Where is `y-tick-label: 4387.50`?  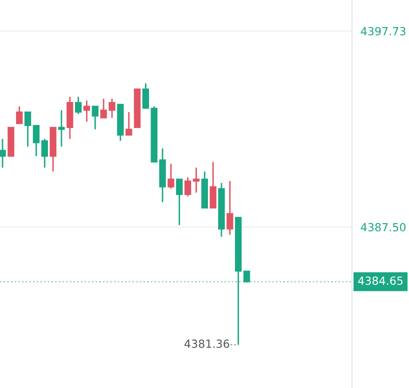
y-tick-label: 4387.50 is located at coordinates (383, 227).